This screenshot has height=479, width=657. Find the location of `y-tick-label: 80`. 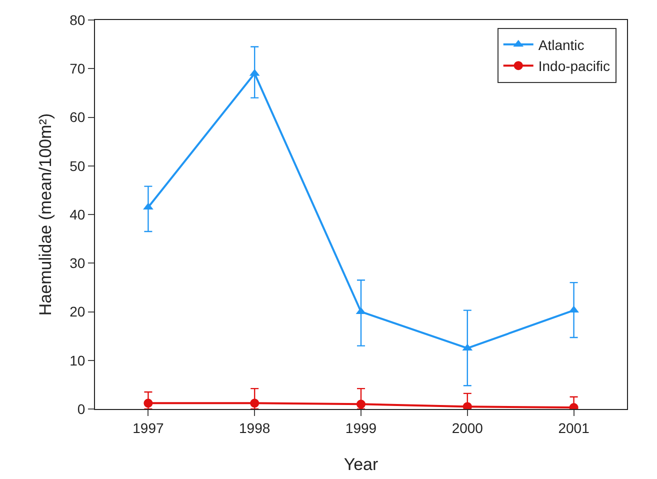

y-tick-label: 80 is located at coordinates (78, 20).